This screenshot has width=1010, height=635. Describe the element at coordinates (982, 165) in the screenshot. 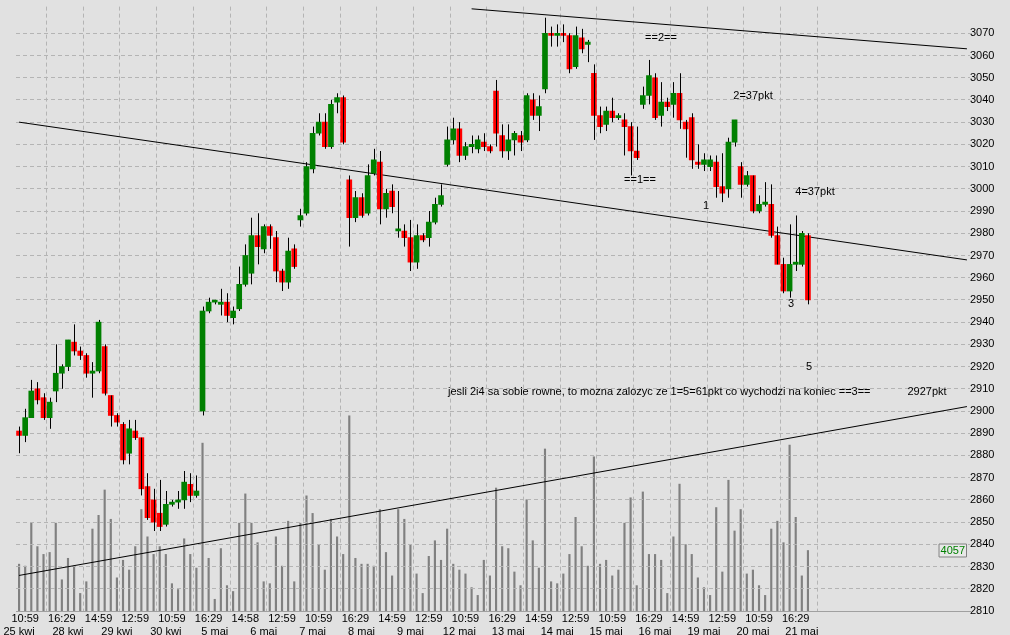

I see `y-tick-label: 3010` at that location.